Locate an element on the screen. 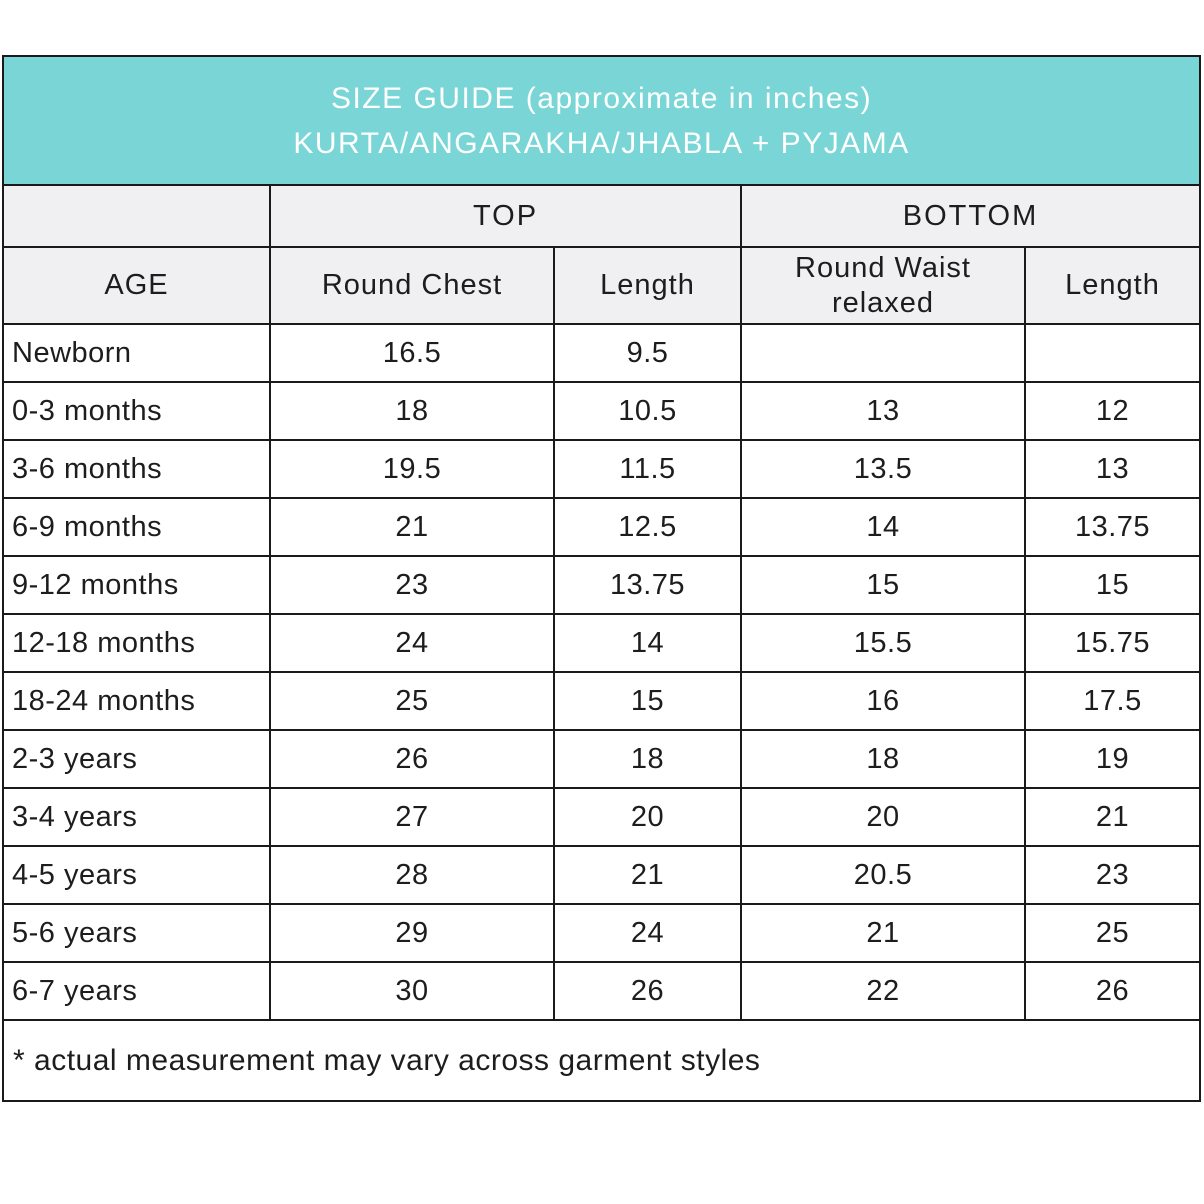 The width and height of the screenshot is (1204, 1204). table-row: 3-6 months 19.5 11.5 13.5 13 is located at coordinates (602, 469).